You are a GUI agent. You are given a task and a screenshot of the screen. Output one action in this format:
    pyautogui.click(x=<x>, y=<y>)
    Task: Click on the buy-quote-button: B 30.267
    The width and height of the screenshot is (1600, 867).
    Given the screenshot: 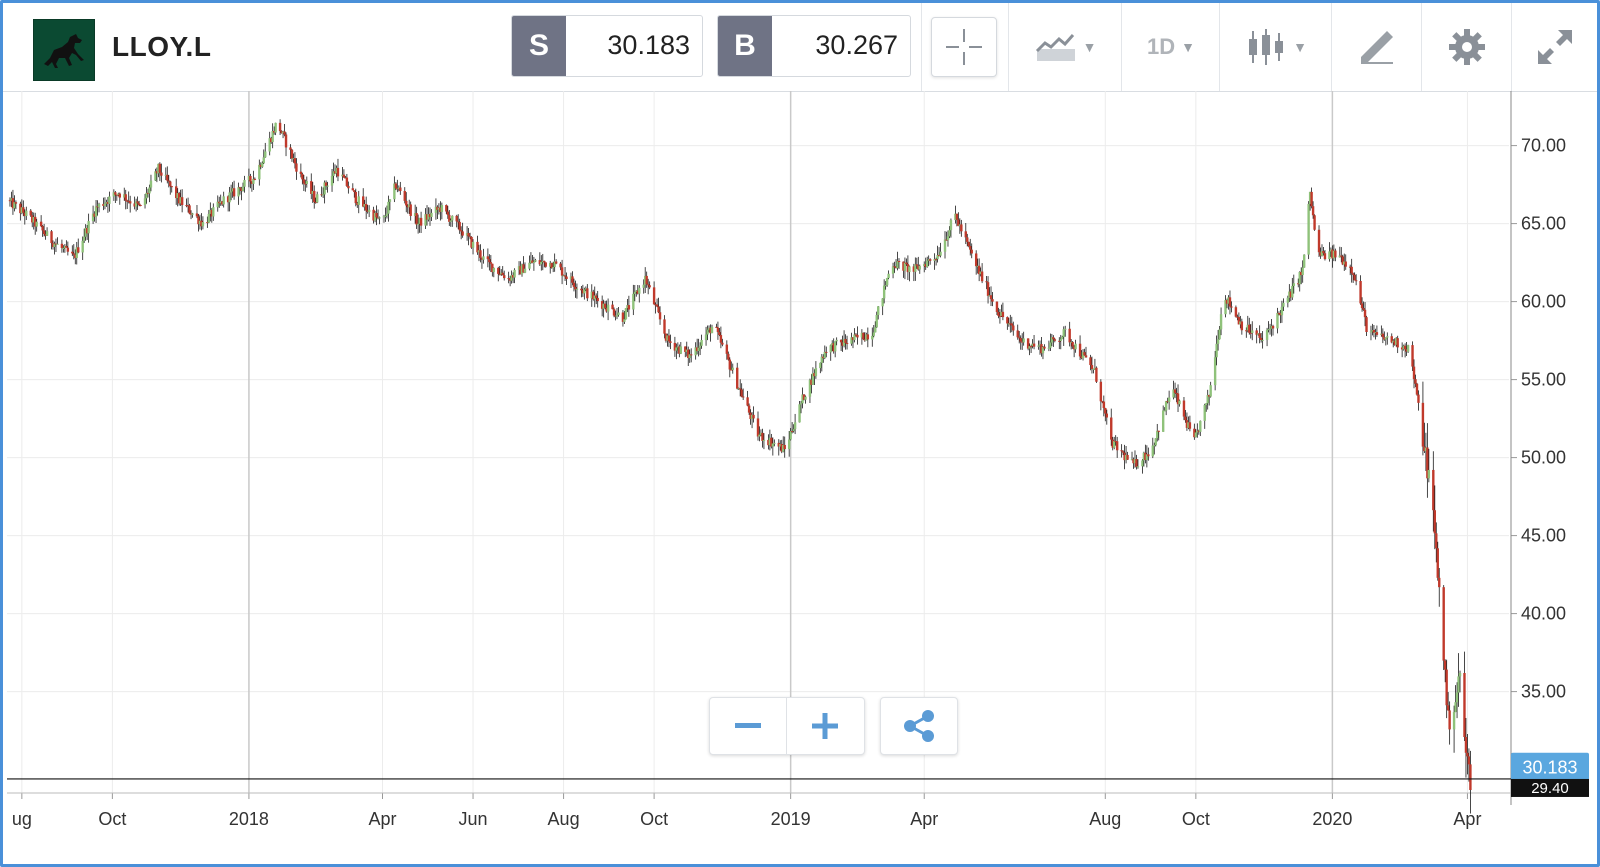 What is the action you would take?
    pyautogui.click(x=814, y=46)
    